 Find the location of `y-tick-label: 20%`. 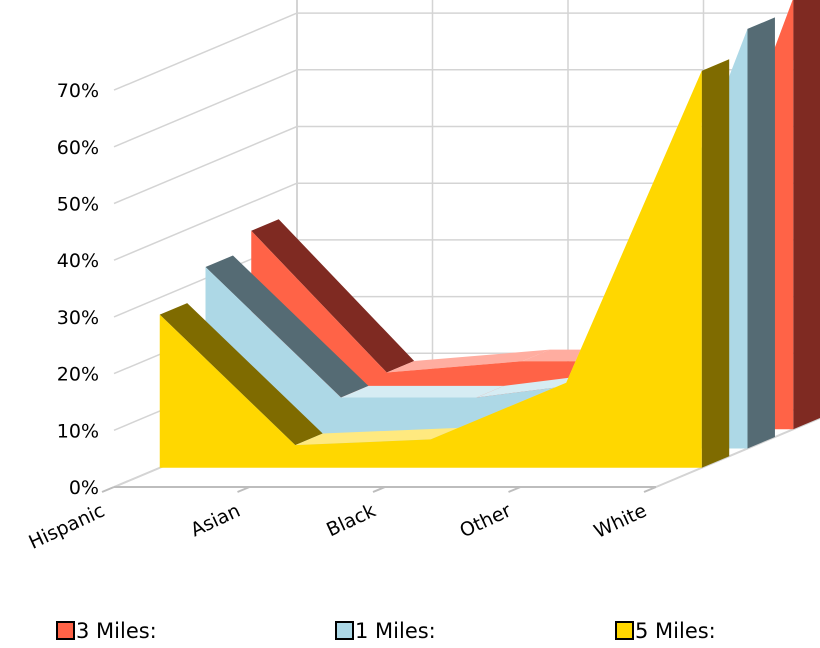

y-tick-label: 20% is located at coordinates (78, 375).